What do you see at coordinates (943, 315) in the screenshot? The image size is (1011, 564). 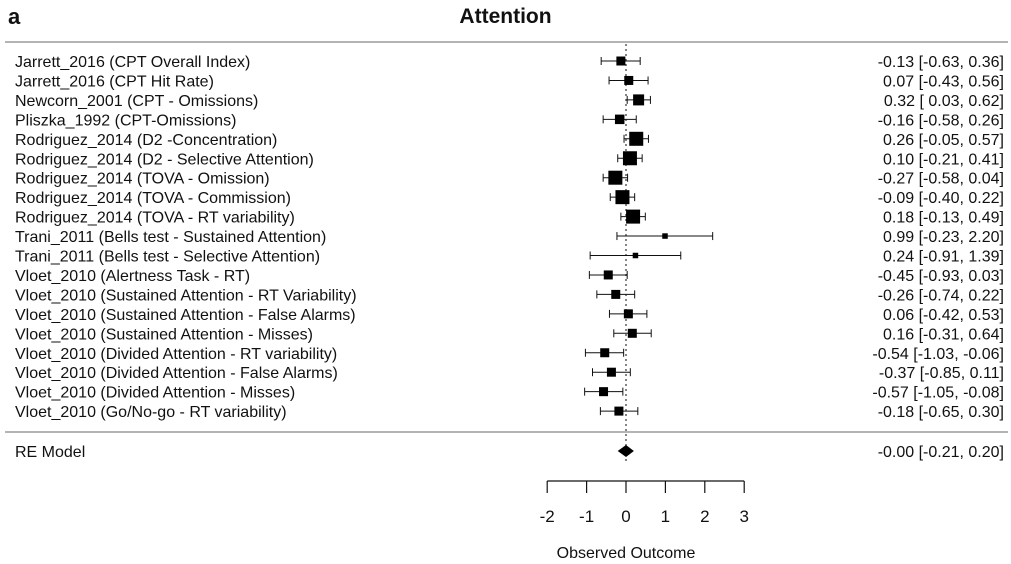 I see `estimate-ci-text: 0.06 [-0.42, 0.53]` at bounding box center [943, 315].